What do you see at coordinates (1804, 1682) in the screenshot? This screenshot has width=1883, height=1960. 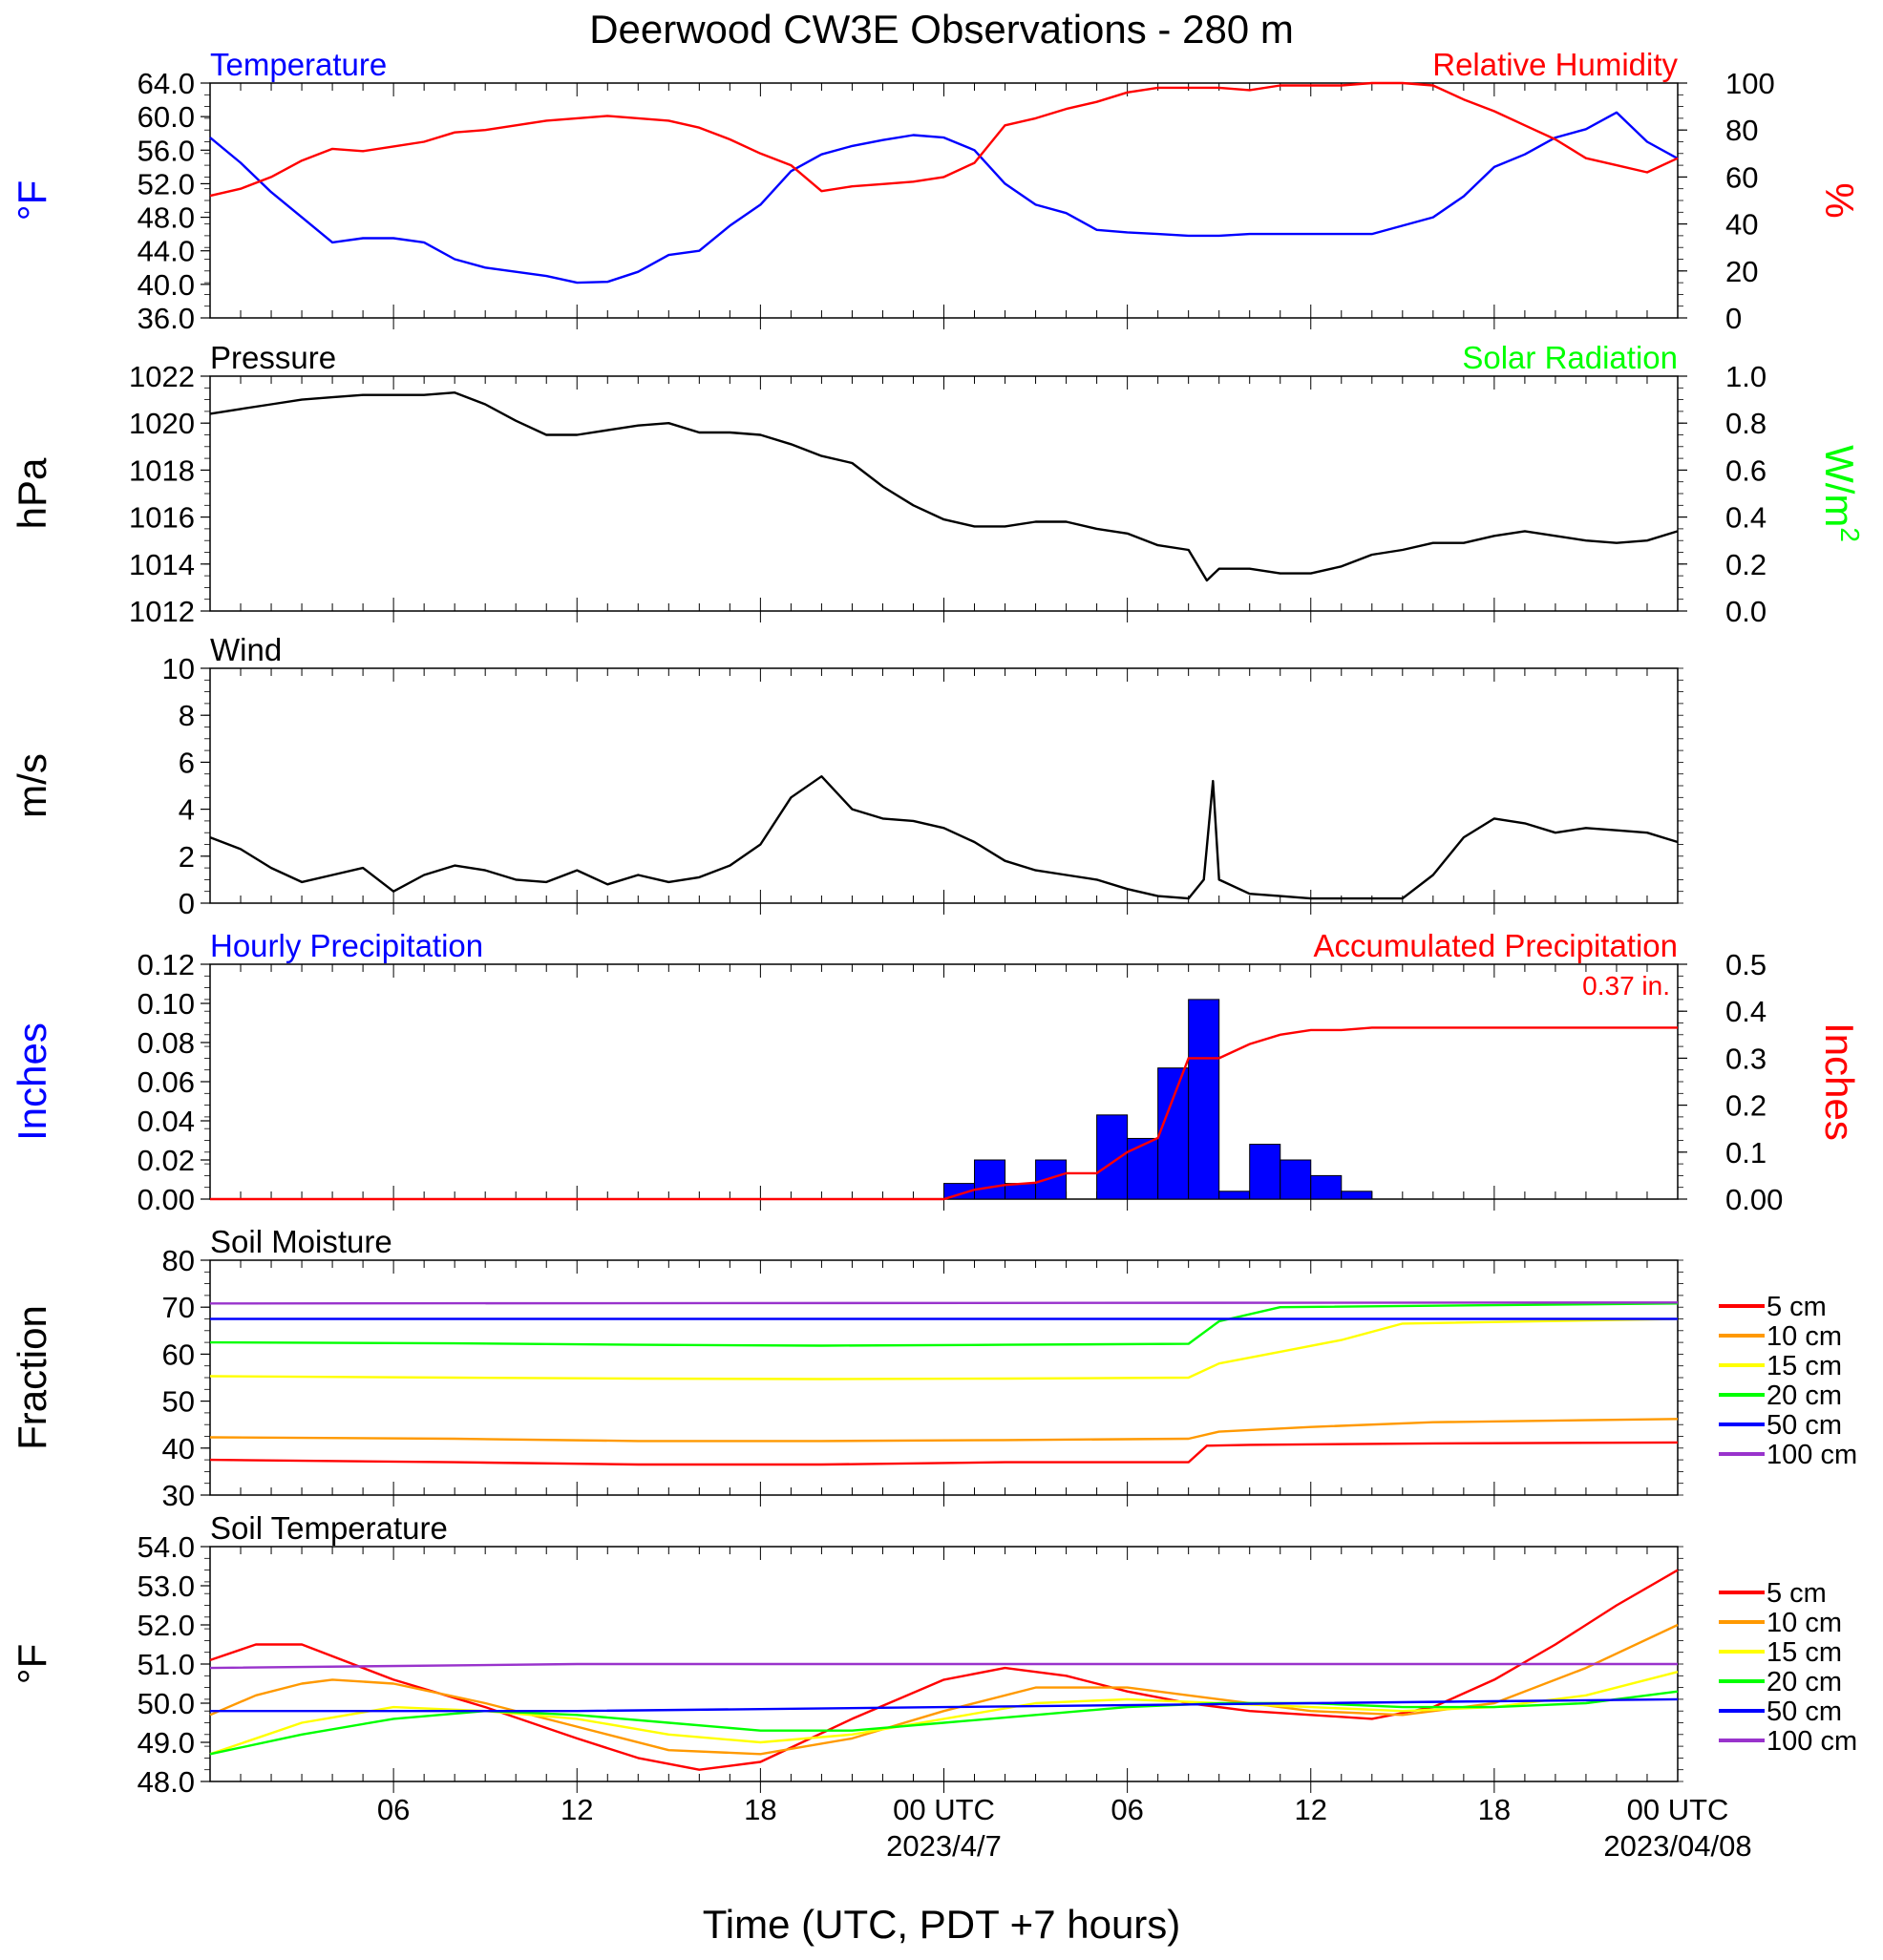 I see `legend-label: 20 cm` at bounding box center [1804, 1682].